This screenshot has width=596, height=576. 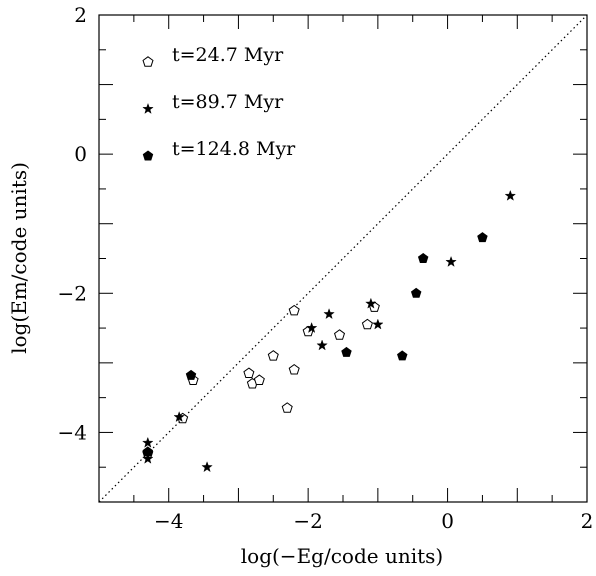 I want to click on y-tick-label: −4, so click(x=72, y=432).